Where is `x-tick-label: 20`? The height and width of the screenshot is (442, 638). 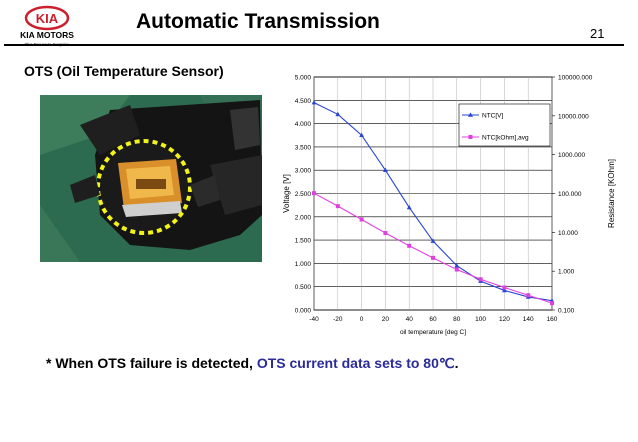 x-tick-label: 20 is located at coordinates (386, 319).